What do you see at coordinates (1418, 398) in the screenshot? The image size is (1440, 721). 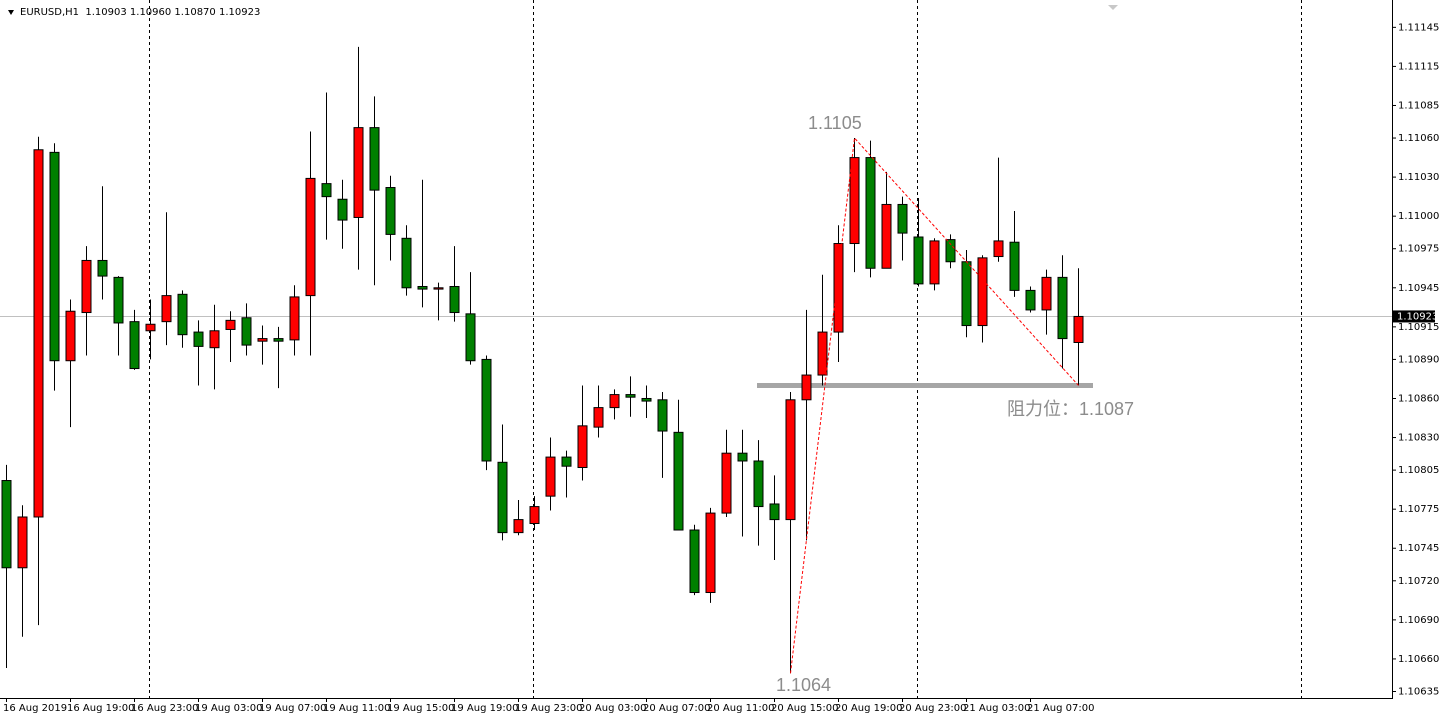 I see `y-tick-label: 1.10860` at bounding box center [1418, 398].